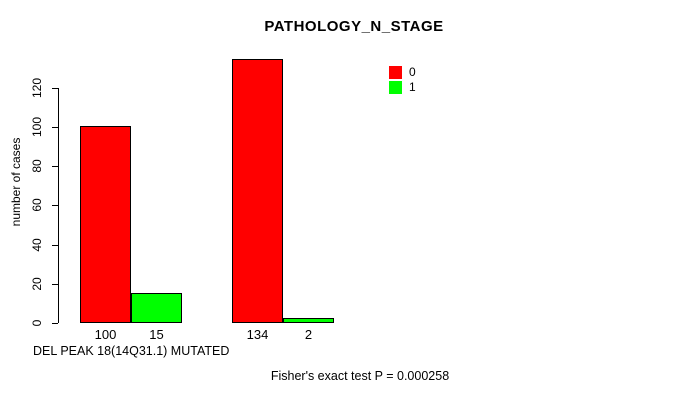 This screenshot has width=690, height=400. What do you see at coordinates (308, 334) in the screenshot?
I see `bar-value-label: 2` at bounding box center [308, 334].